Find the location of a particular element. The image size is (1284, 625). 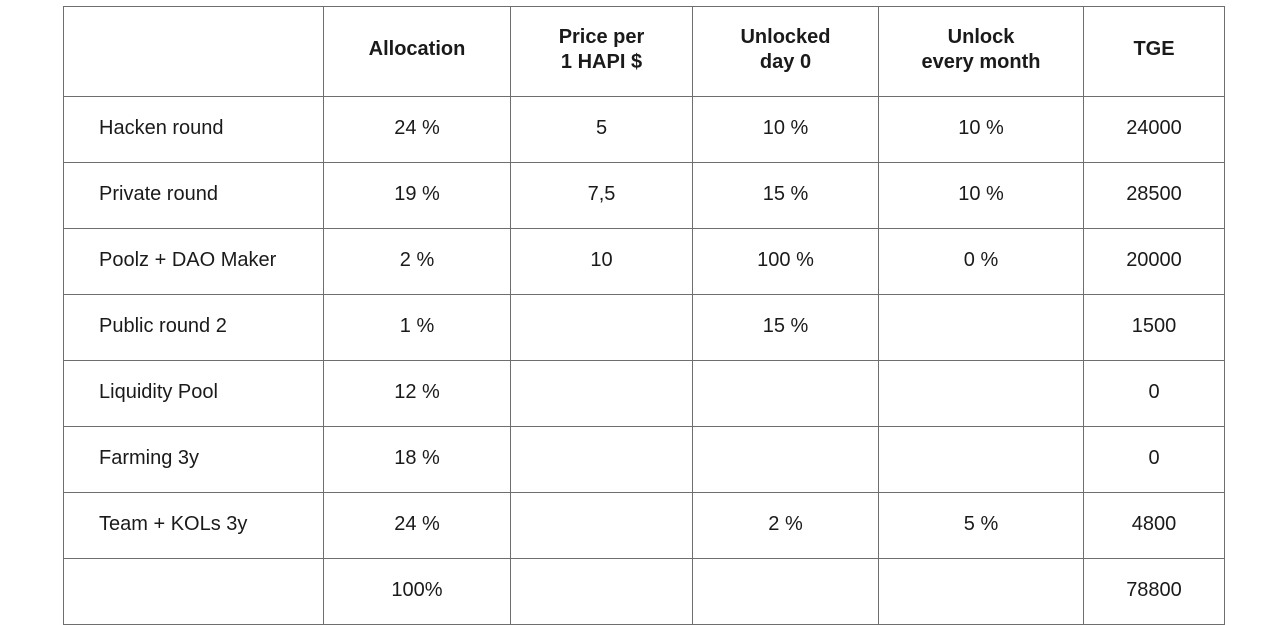

row-name: Private round is located at coordinates (193, 195).